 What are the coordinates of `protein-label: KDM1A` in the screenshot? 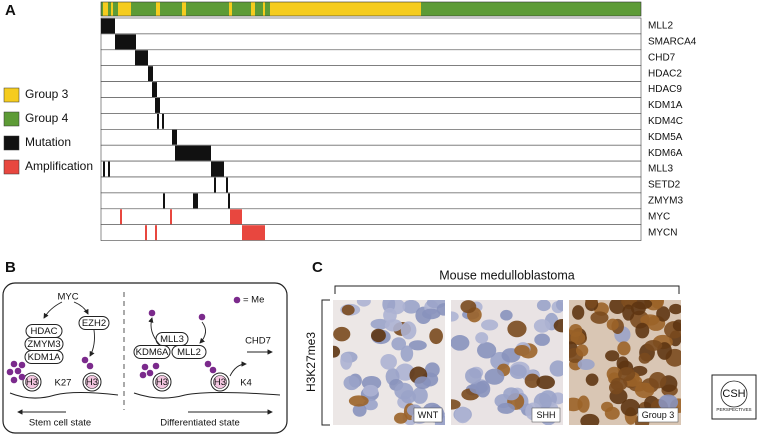 It's located at (44, 357).